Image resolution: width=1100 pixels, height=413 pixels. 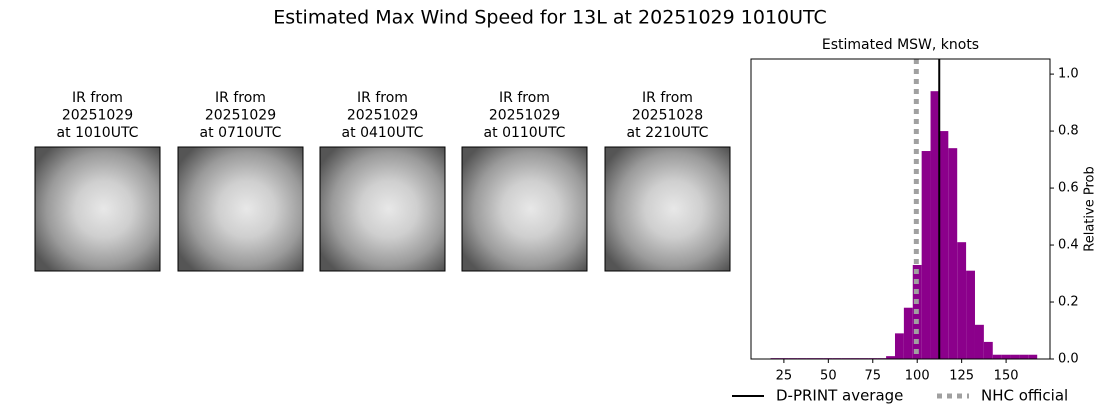 What do you see at coordinates (1068, 245) in the screenshot?
I see `y-tick-label: 0.4` at bounding box center [1068, 245].